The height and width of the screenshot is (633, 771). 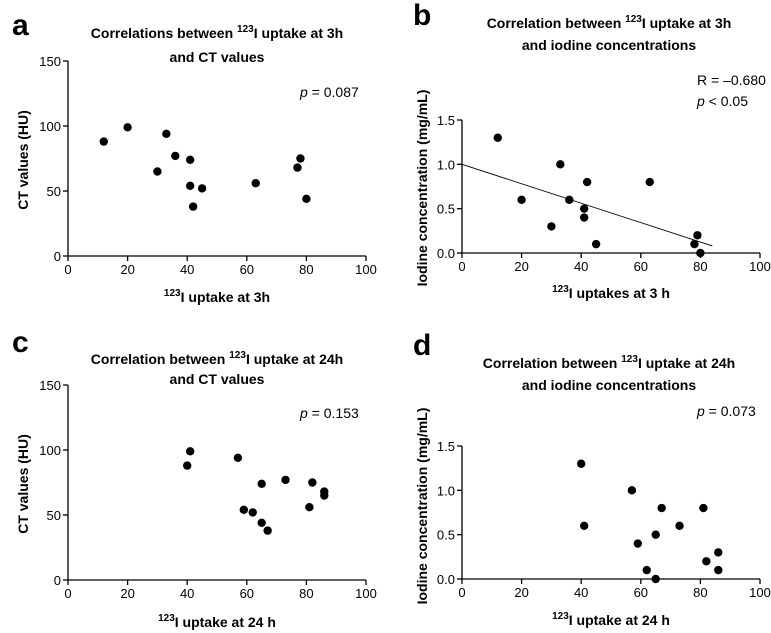 What do you see at coordinates (422, 16) in the screenshot?
I see `panel-letter: b` at bounding box center [422, 16].